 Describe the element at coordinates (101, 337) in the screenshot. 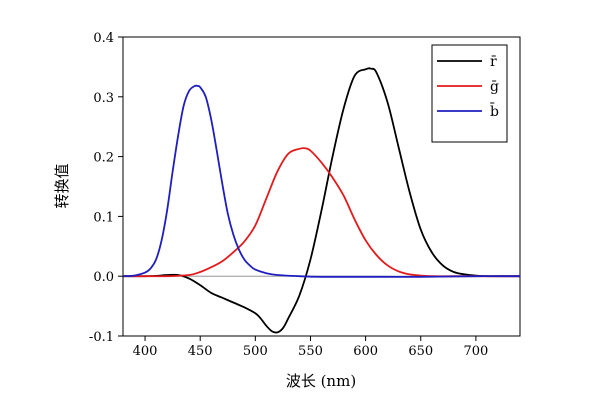

I see `y-tick-label: -0.1` at that location.